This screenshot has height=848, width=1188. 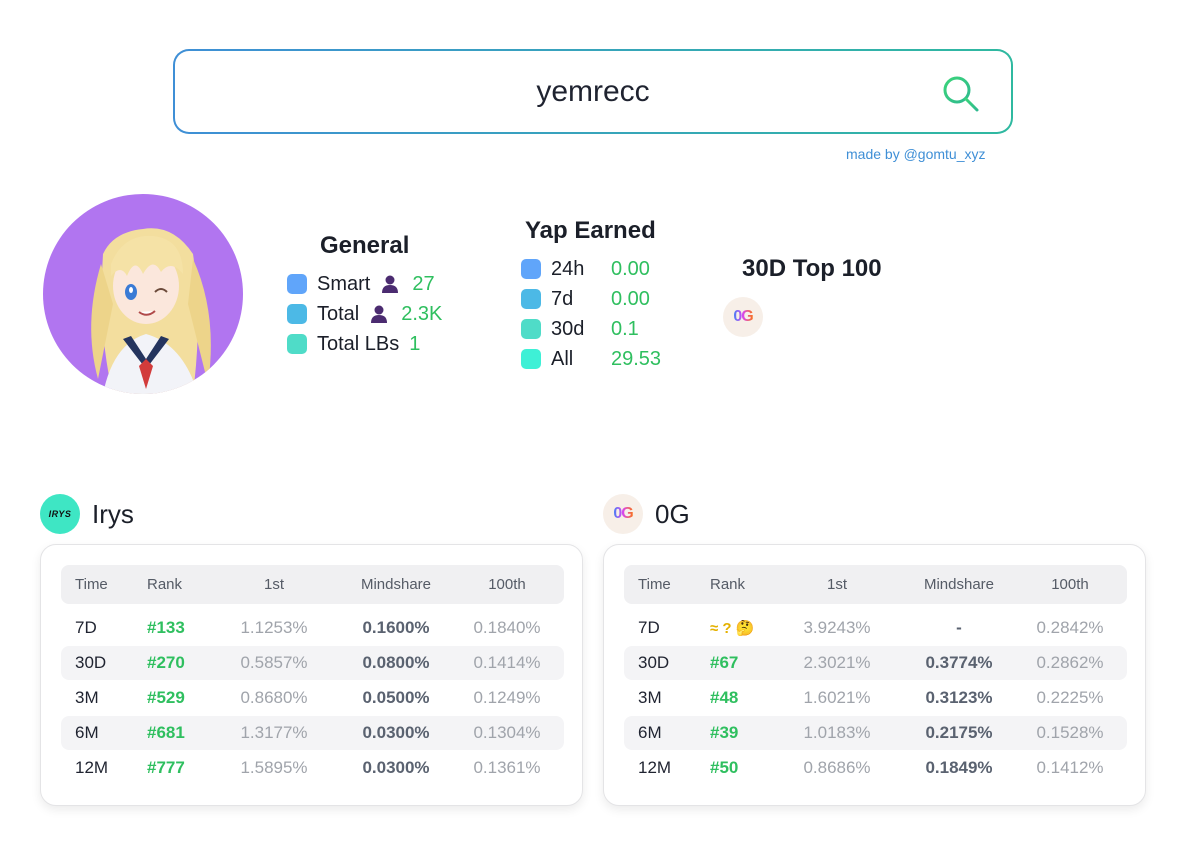 I want to click on cell-mindshare: 0.0800%, so click(x=396, y=662).